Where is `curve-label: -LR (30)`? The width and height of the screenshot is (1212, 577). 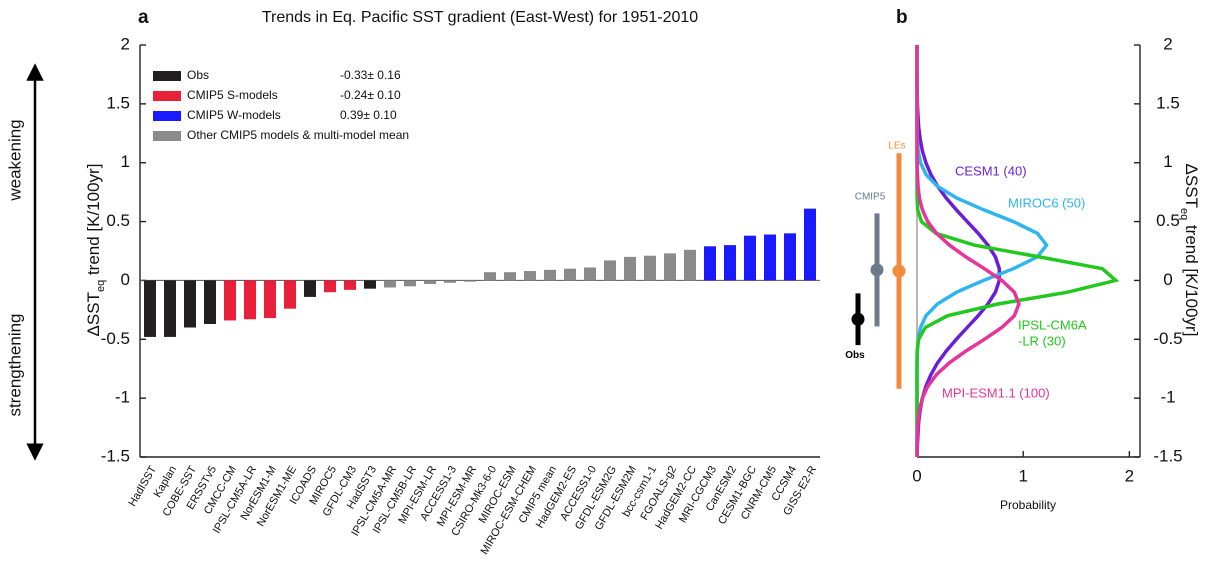
curve-label: -LR (30) is located at coordinates (1042, 340).